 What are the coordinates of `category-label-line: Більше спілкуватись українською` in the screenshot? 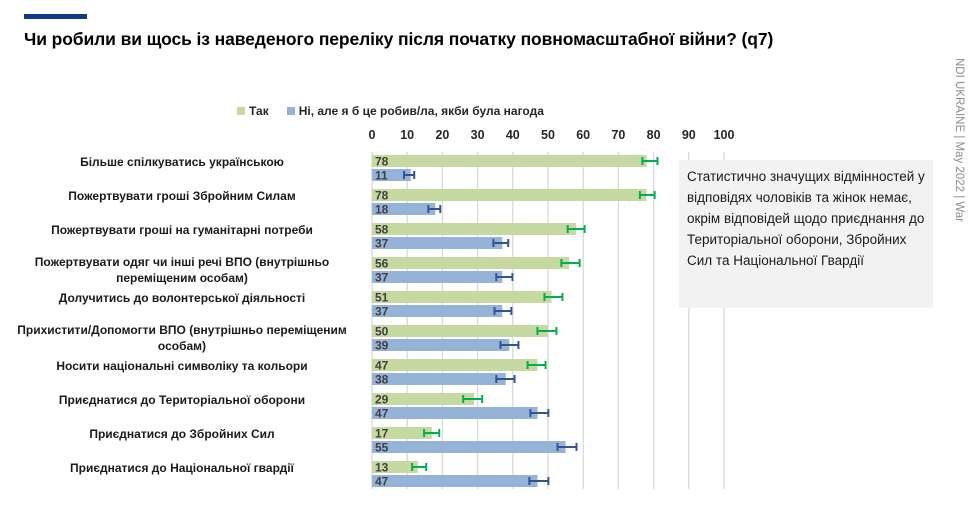 It's located at (182, 162).